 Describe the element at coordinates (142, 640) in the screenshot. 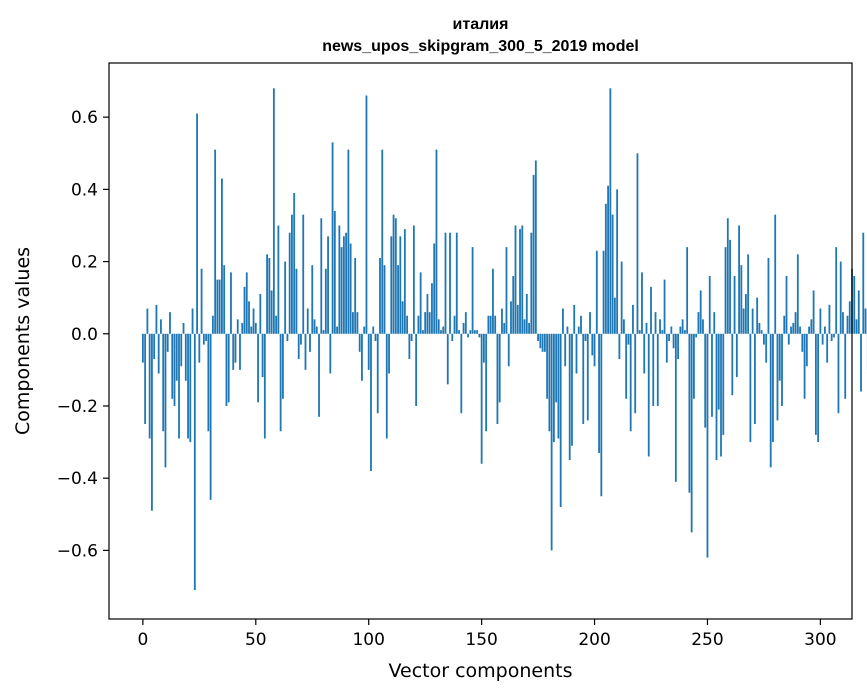

I see `x-tick-label: 0` at that location.